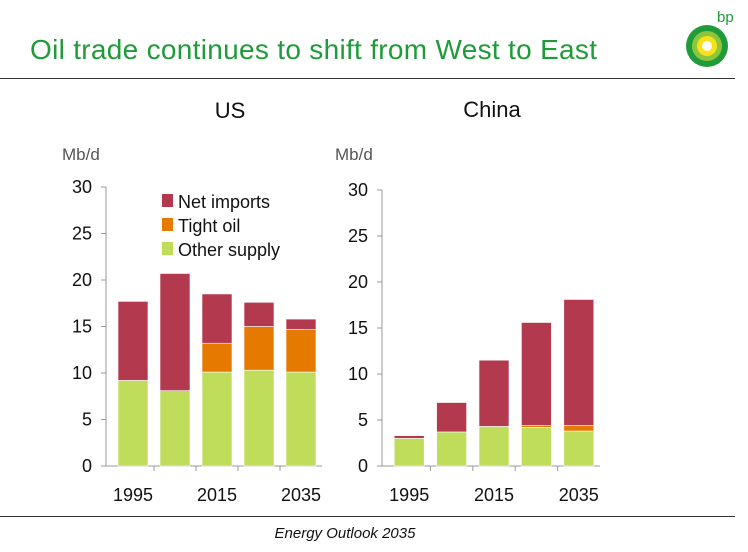 The image size is (748, 552). What do you see at coordinates (81, 154) in the screenshot?
I see `chart-0-y-unit-label: Mb/d` at bounding box center [81, 154].